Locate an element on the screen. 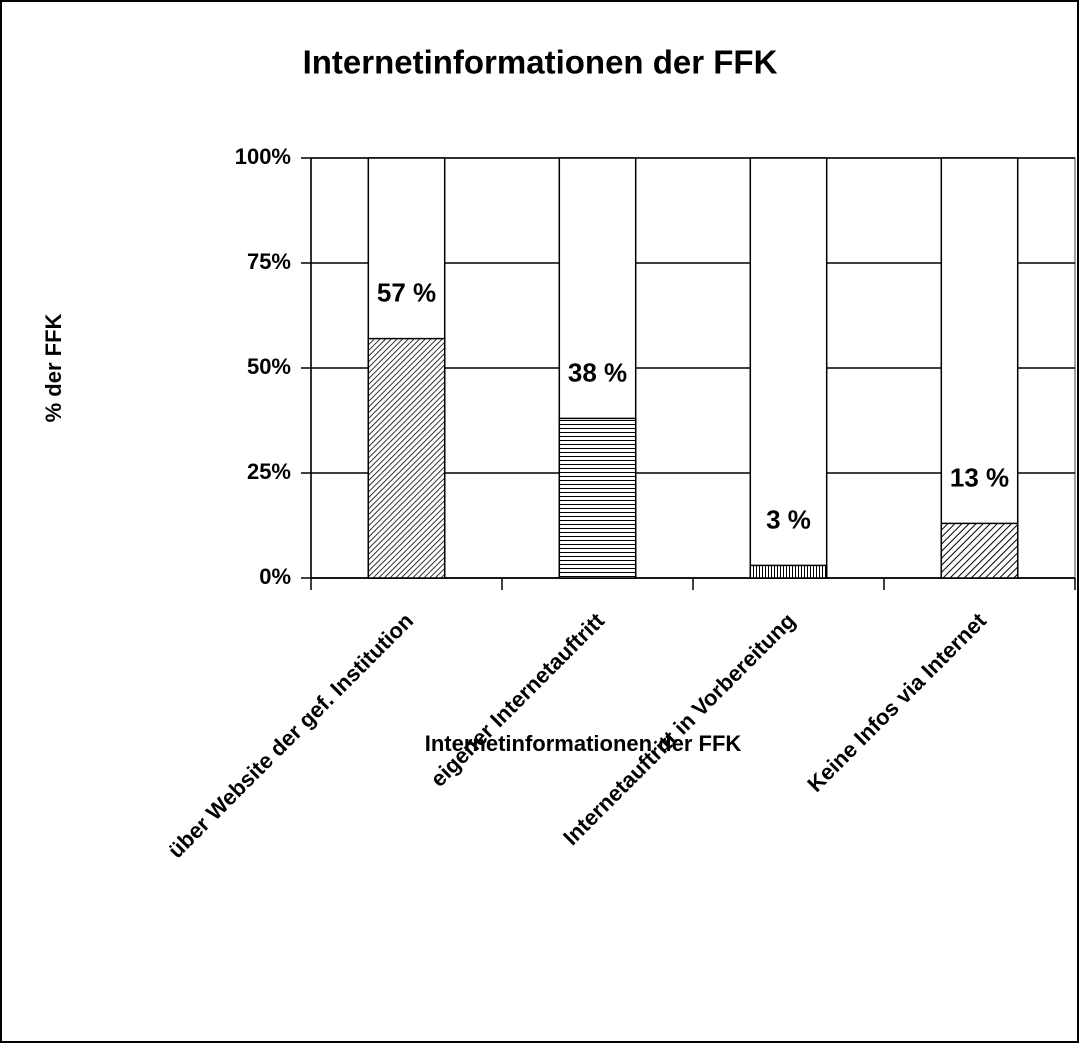 This screenshot has width=1081, height=1045. data-label: 57 % is located at coordinates (406, 292).